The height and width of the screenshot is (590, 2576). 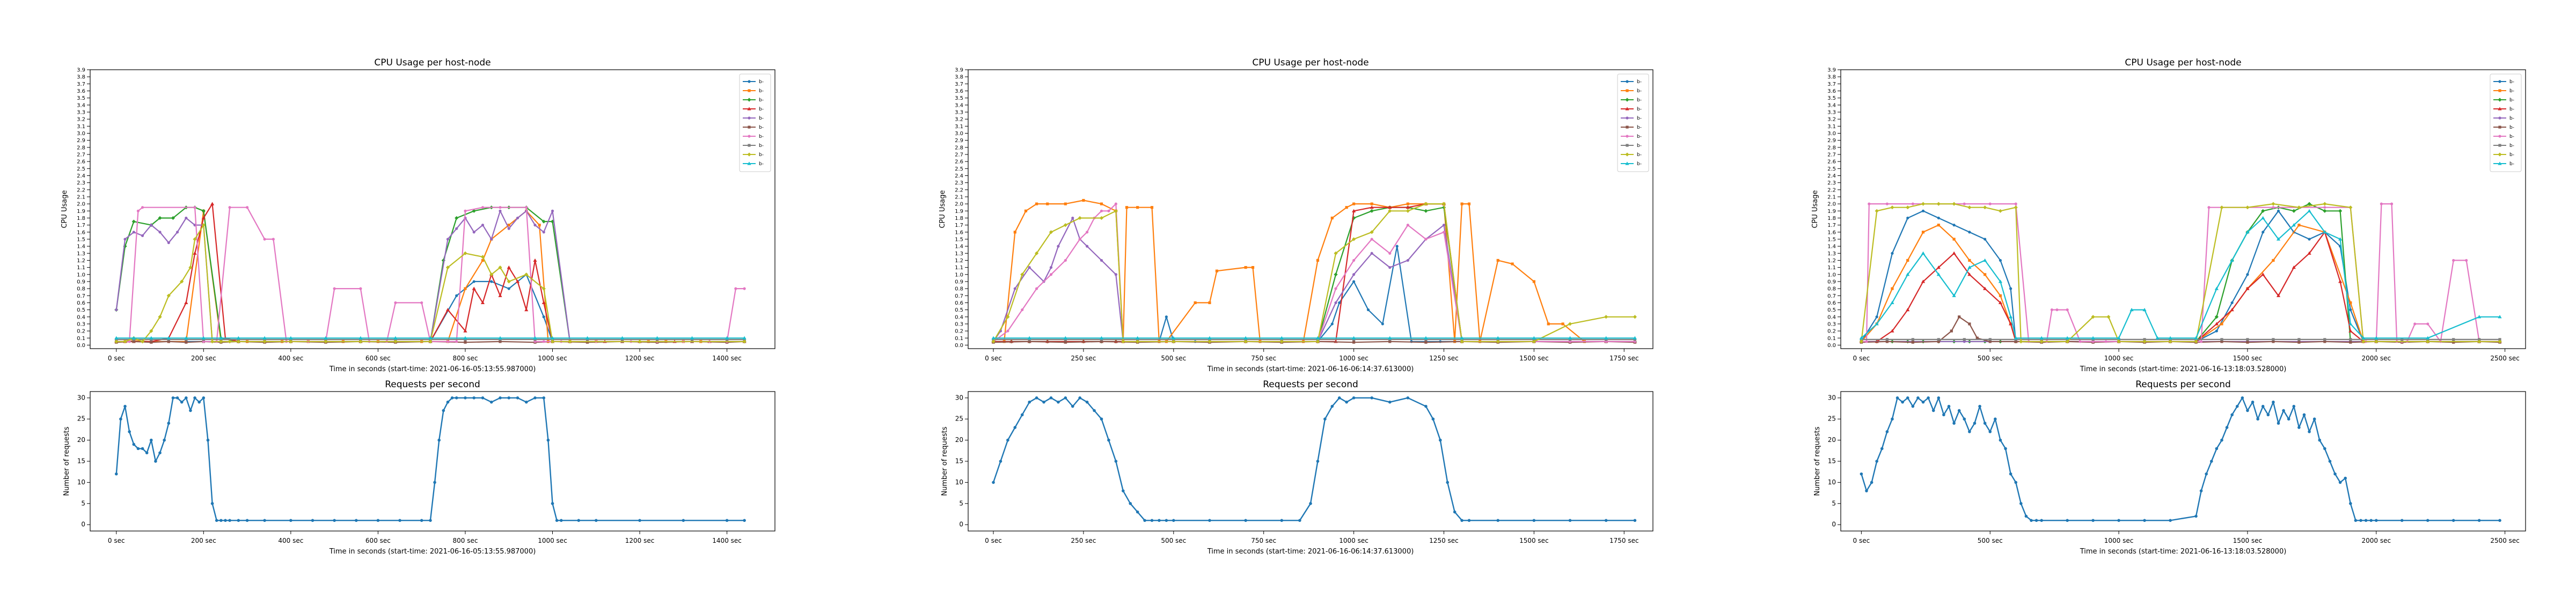 I want to click on y-tick-label: 1.7, so click(x=1831, y=225).